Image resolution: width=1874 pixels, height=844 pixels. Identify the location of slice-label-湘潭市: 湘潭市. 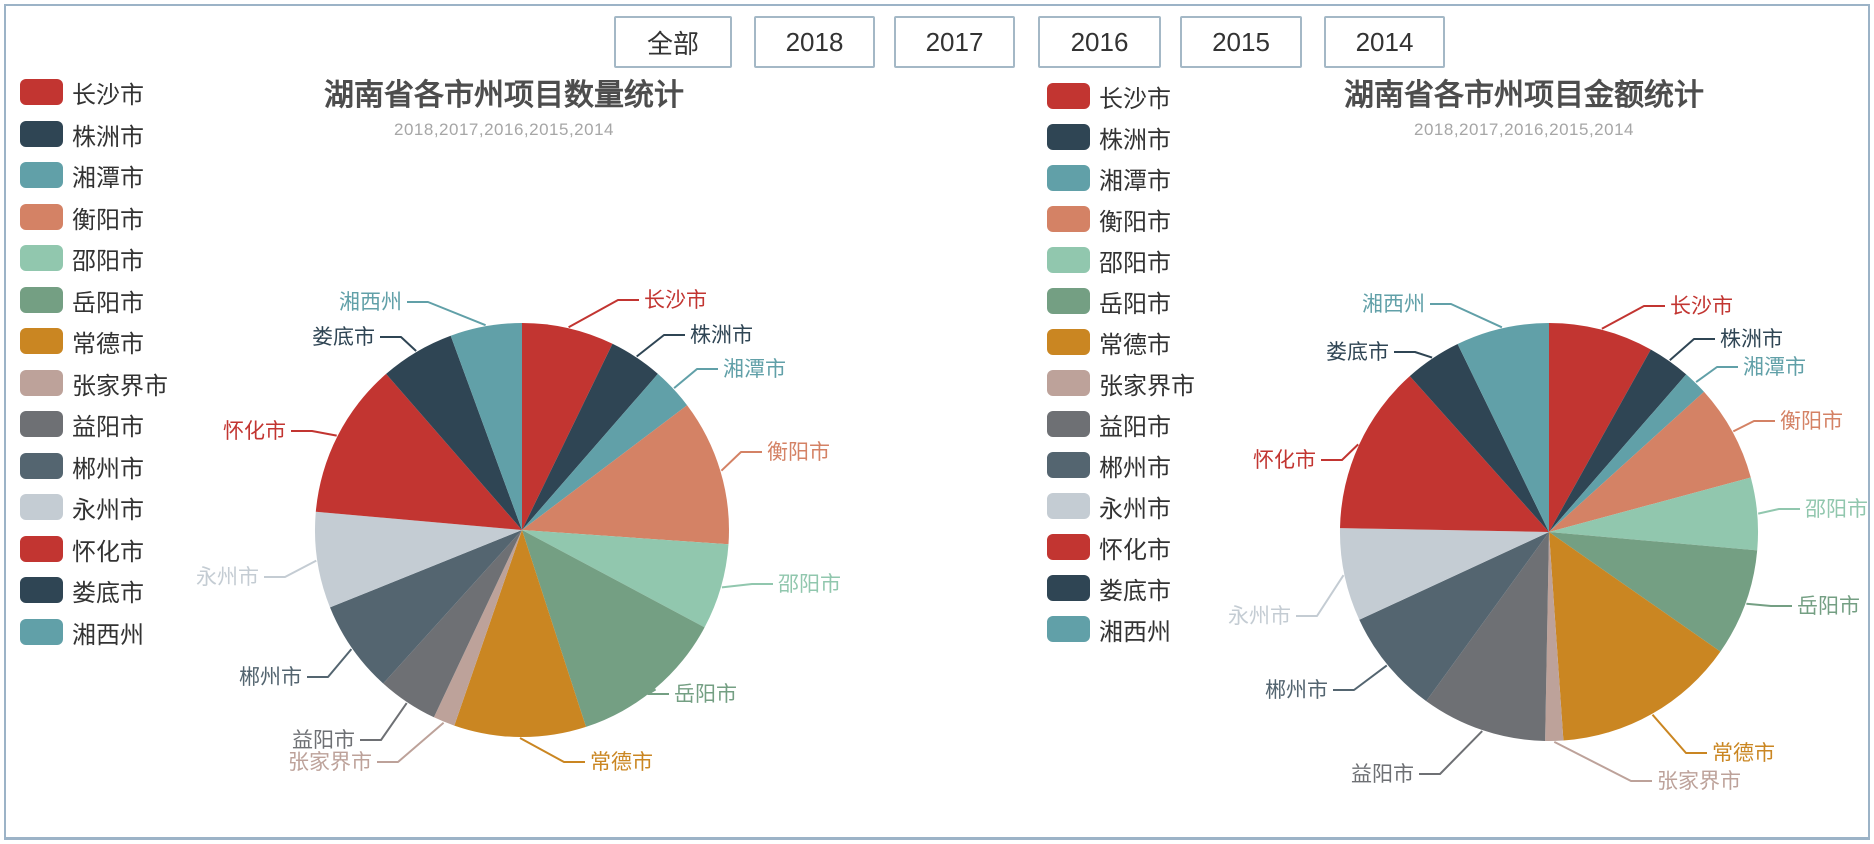
(754, 369).